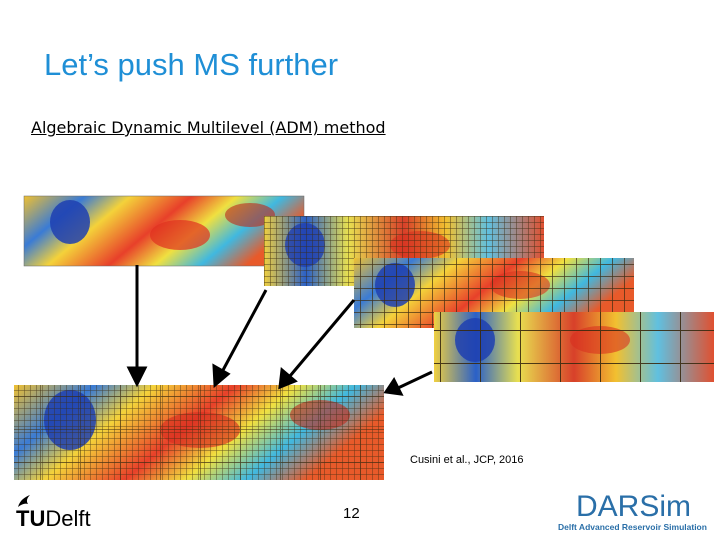  Describe the element at coordinates (467, 460) in the screenshot. I see `citation: Cusini et al., JCP, 2016` at that location.